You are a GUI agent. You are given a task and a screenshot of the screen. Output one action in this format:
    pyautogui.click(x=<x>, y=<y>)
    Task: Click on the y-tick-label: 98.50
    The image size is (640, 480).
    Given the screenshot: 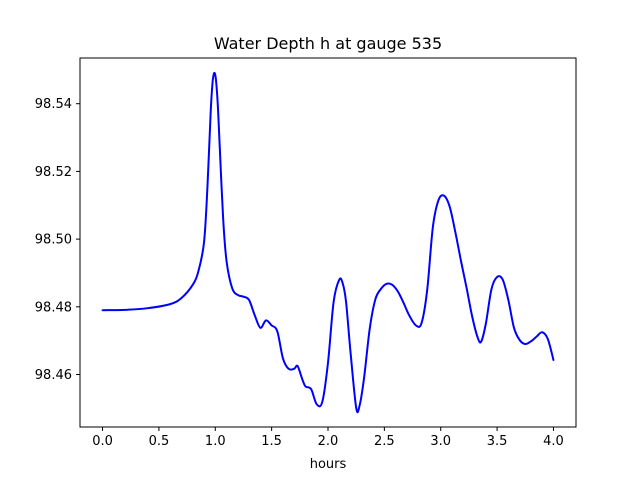 What is the action you would take?
    pyautogui.click(x=53, y=240)
    